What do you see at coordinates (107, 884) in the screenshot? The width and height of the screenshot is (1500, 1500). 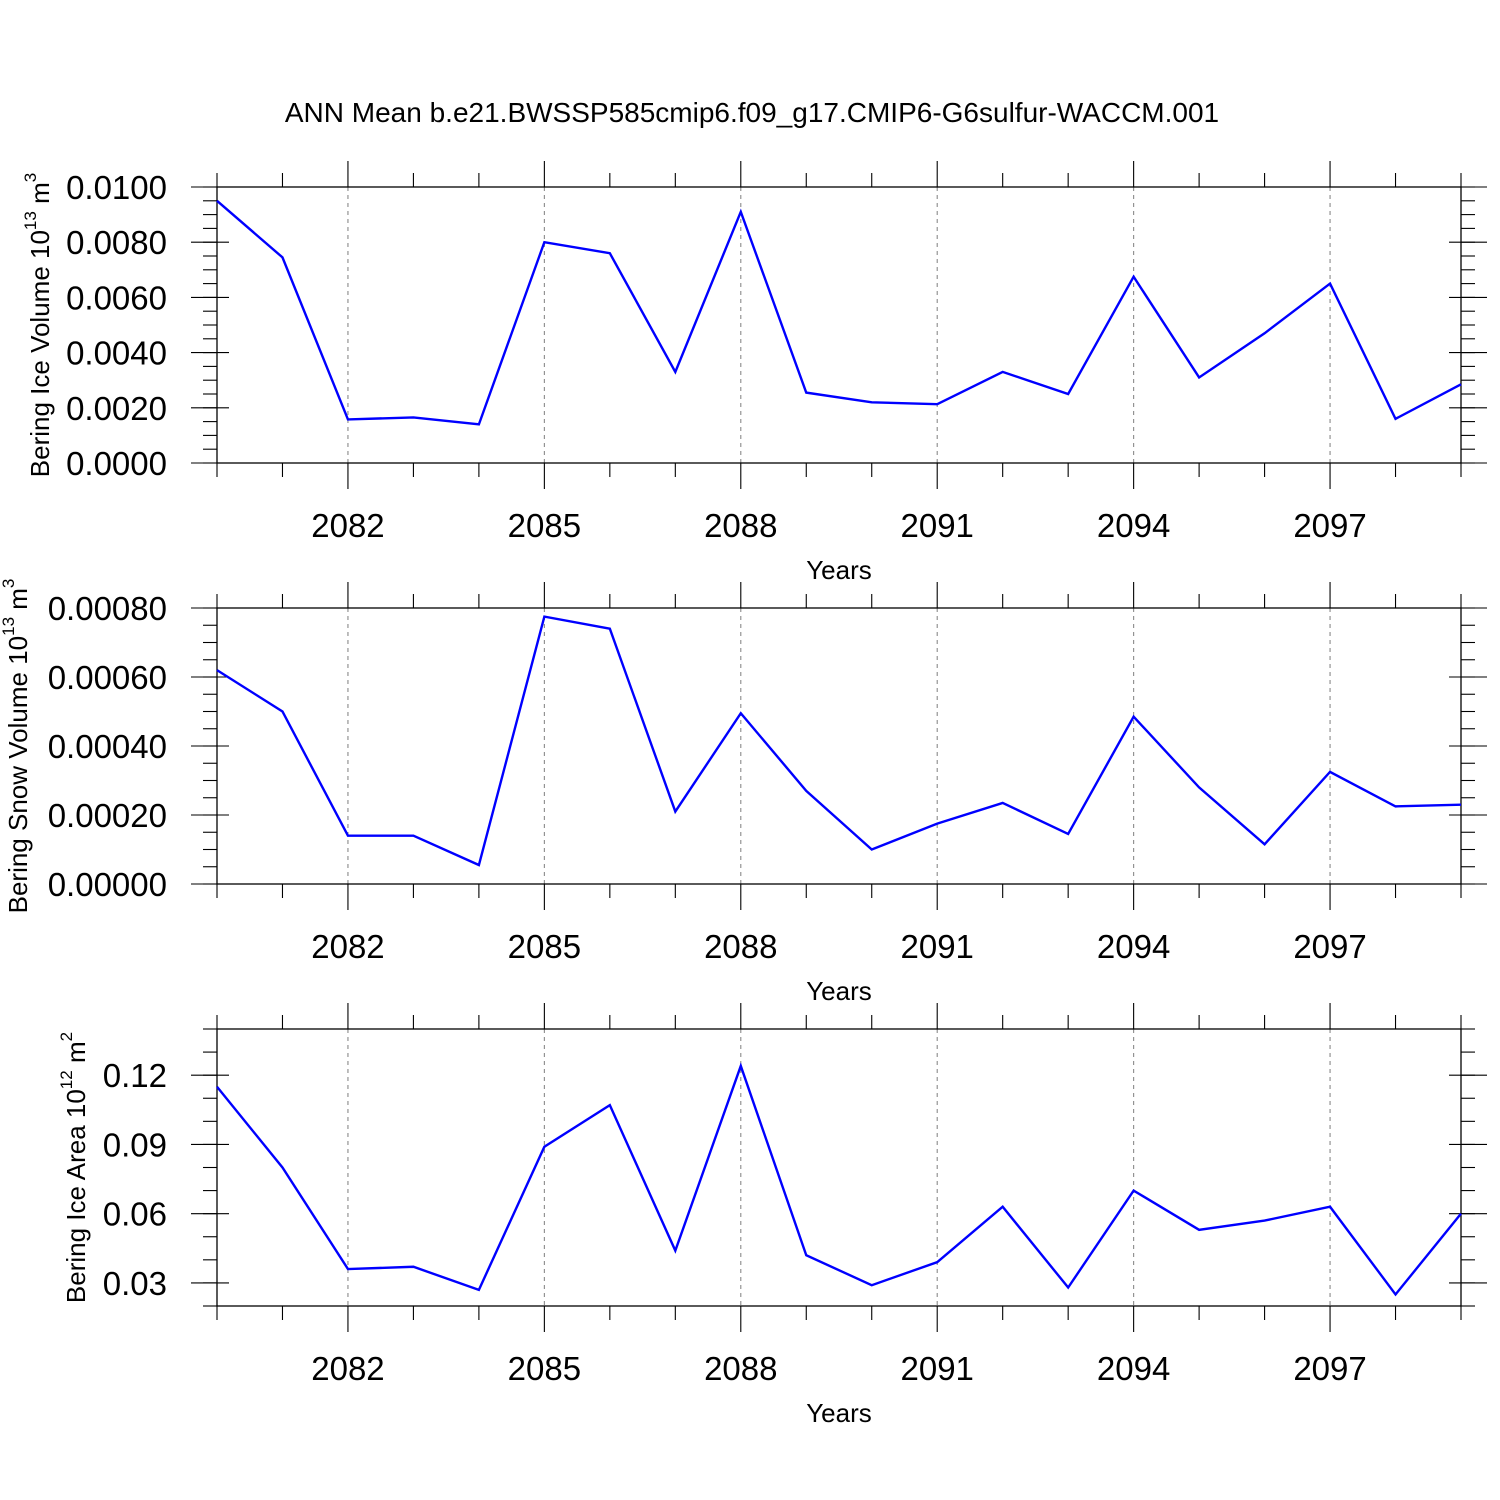 I see `y-tick-label: 0.00000` at bounding box center [107, 884].